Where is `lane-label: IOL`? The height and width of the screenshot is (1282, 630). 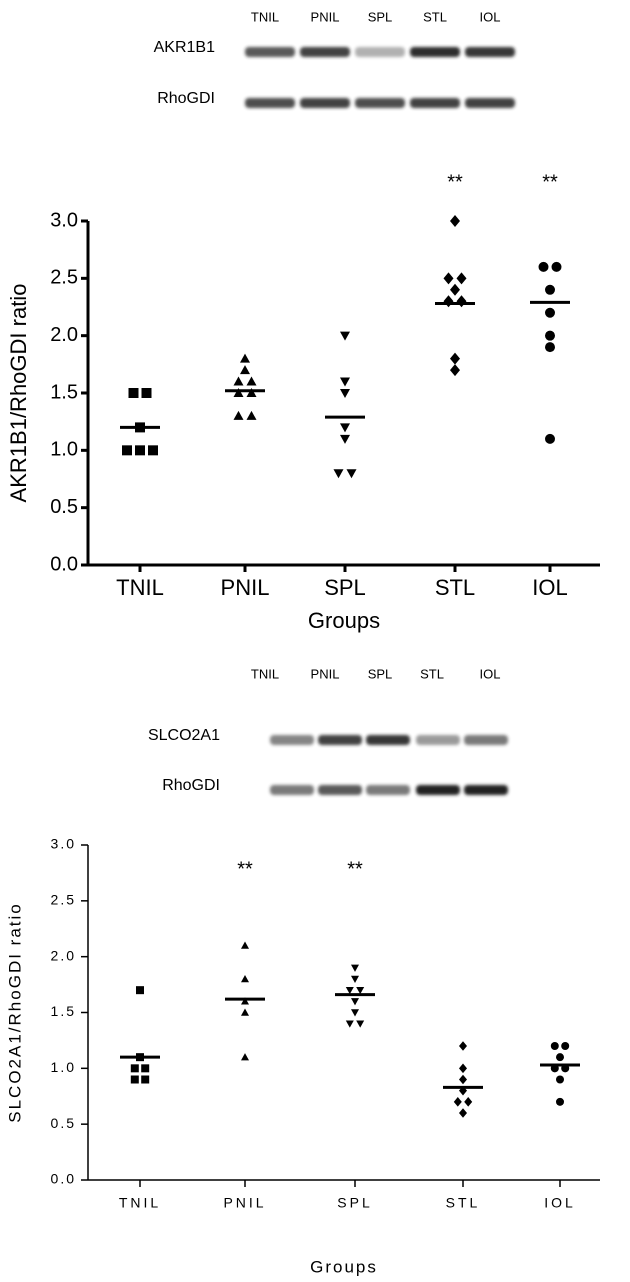 lane-label: IOL is located at coordinates (490, 673).